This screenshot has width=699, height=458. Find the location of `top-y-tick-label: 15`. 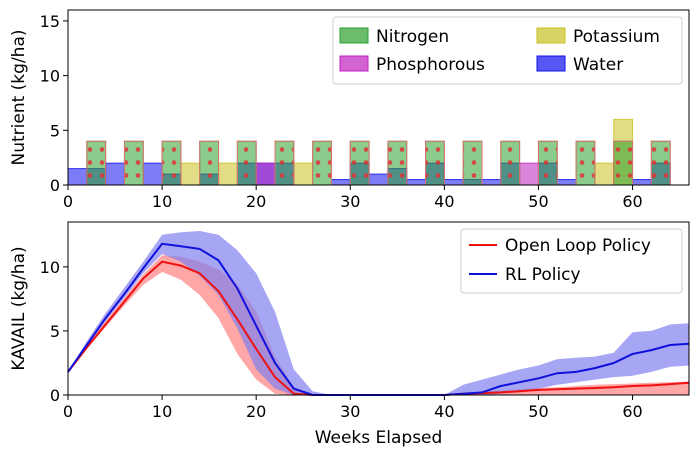

top-y-tick-label: 15 is located at coordinates (50, 21).